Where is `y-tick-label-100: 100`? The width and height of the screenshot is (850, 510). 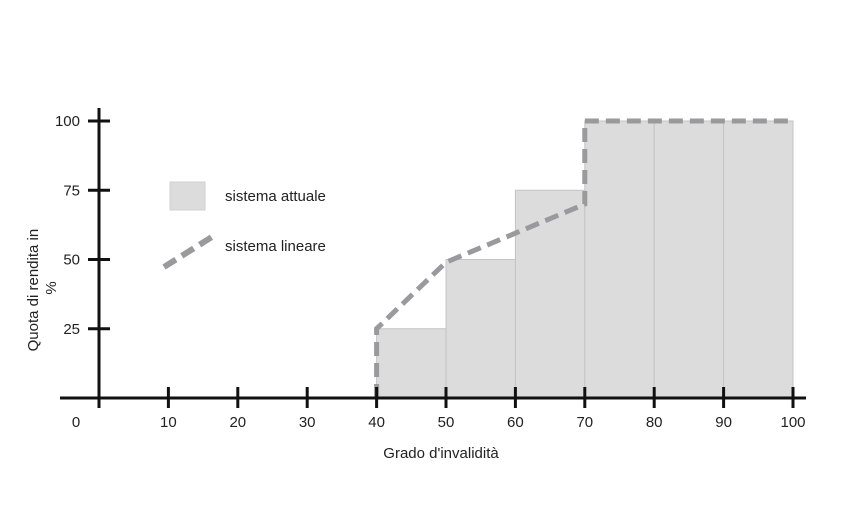
y-tick-label-100: 100 is located at coordinates (67, 121).